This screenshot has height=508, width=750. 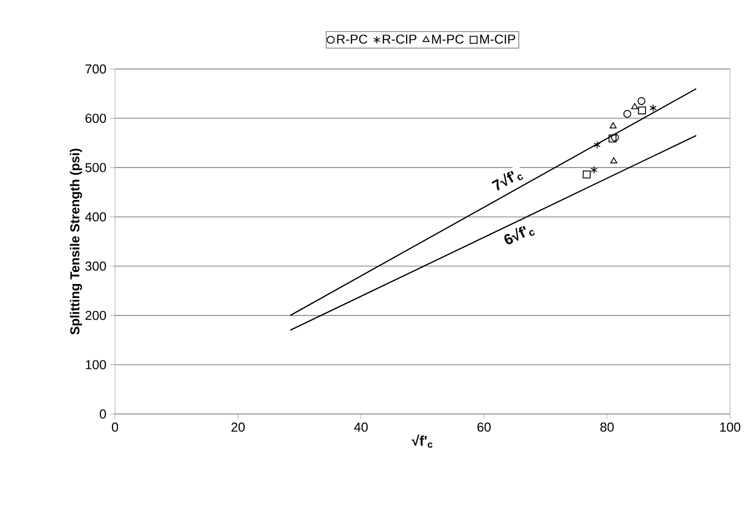 I want to click on legend-label: R-CIP, so click(x=399, y=39).